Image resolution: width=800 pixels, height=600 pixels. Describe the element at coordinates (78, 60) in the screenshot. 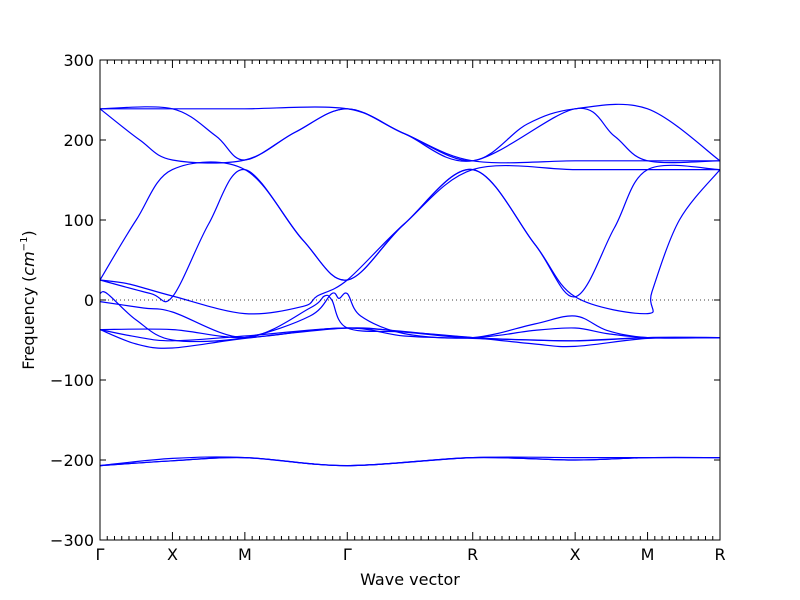

I see `y-tick-label: 300` at that location.